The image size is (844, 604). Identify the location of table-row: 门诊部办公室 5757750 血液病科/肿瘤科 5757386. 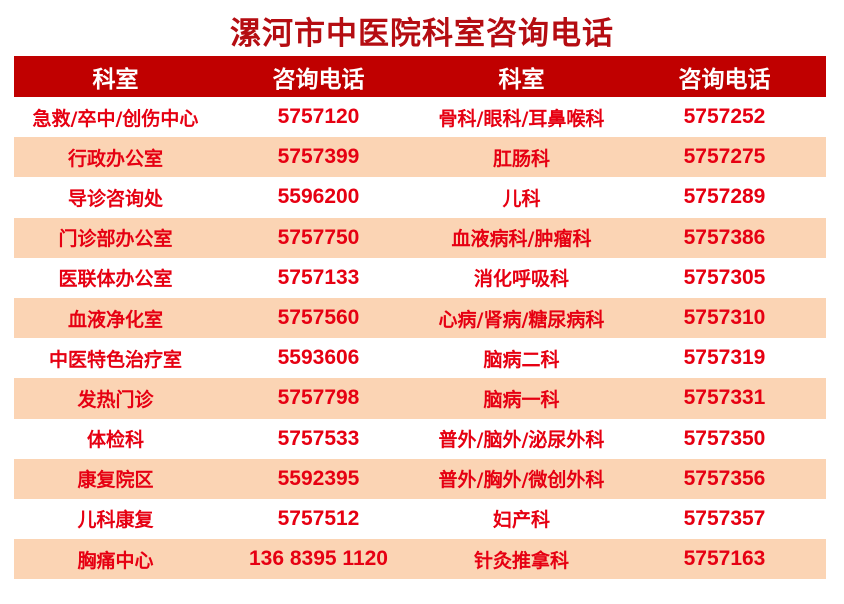
(420, 237).